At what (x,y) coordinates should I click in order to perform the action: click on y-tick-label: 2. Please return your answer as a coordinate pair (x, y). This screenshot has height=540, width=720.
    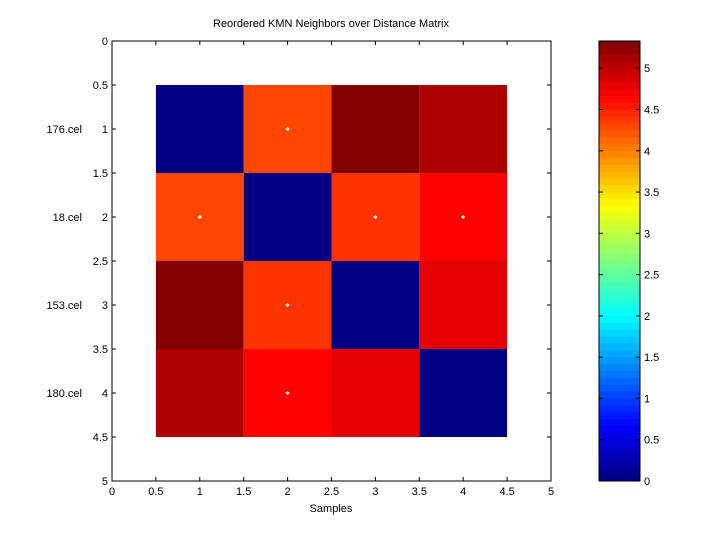
    Looking at the image, I should click on (105, 218).